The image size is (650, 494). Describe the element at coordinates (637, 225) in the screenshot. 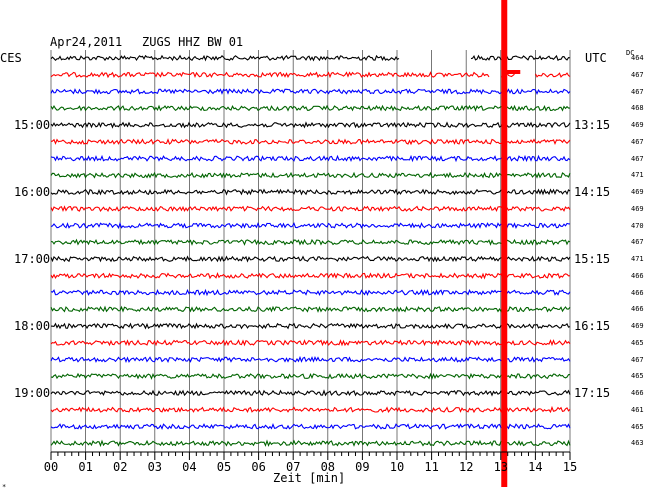

I see `dc-offset-value: 470` at that location.